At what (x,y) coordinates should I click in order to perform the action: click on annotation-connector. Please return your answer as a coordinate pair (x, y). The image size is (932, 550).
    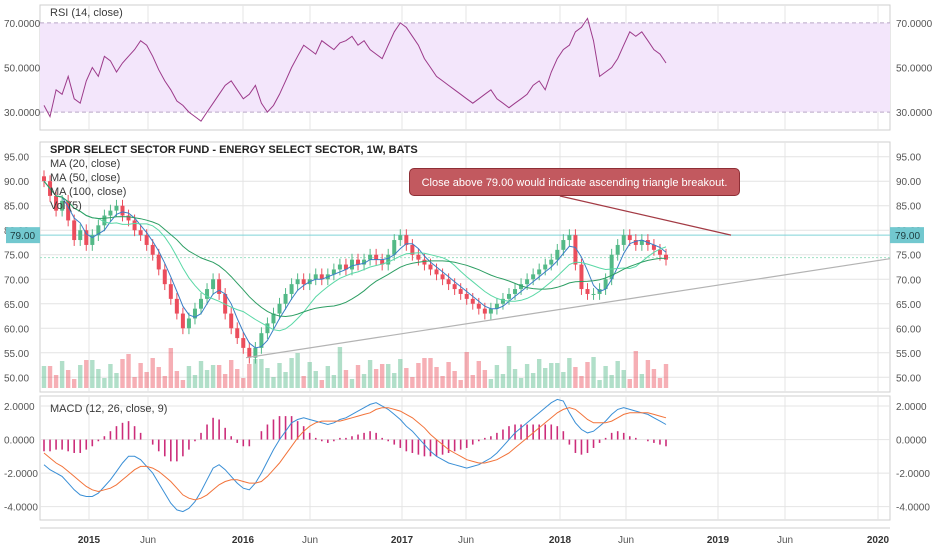
    Looking at the image, I should click on (645, 215).